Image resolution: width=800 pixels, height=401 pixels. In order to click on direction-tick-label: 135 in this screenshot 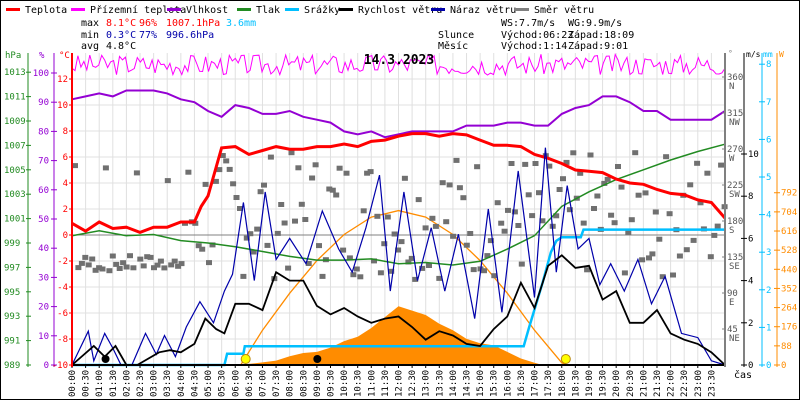, I will do `click(735, 258)`.